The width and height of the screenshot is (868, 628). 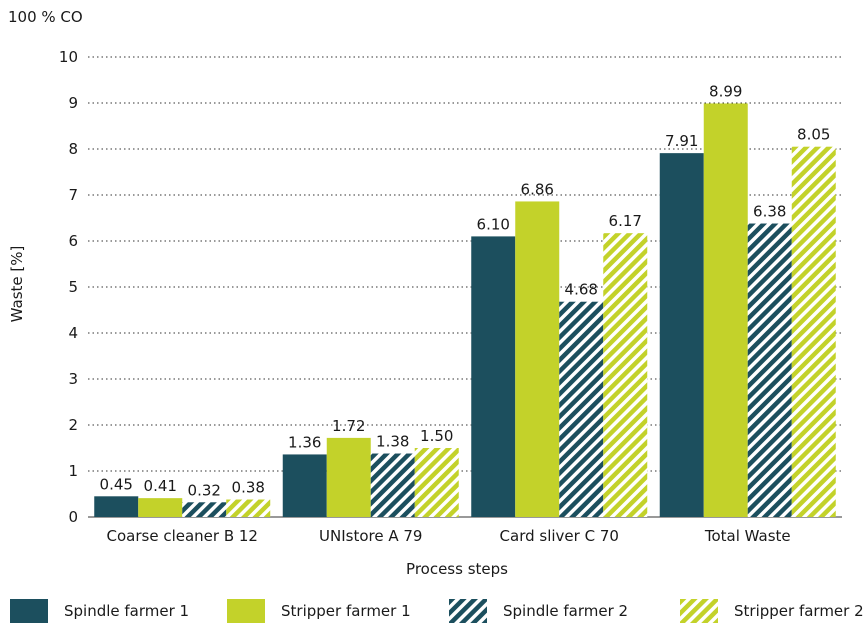 I want to click on y-axis-title: Waste [%], so click(x=17, y=284).